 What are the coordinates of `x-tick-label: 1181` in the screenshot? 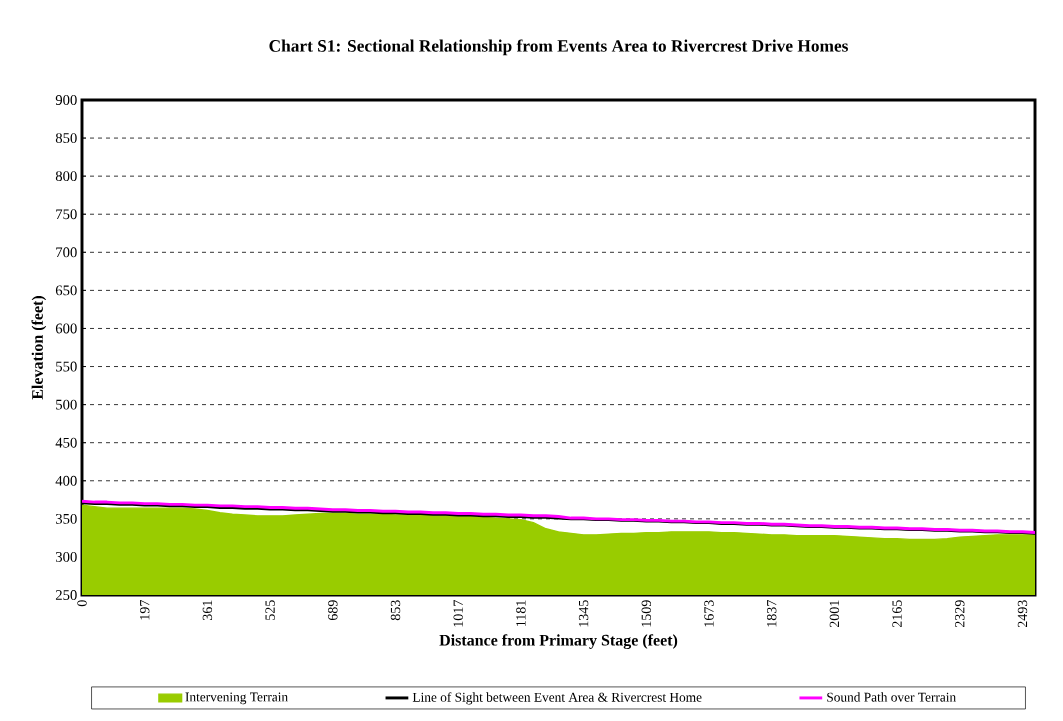 It's located at (521, 613).